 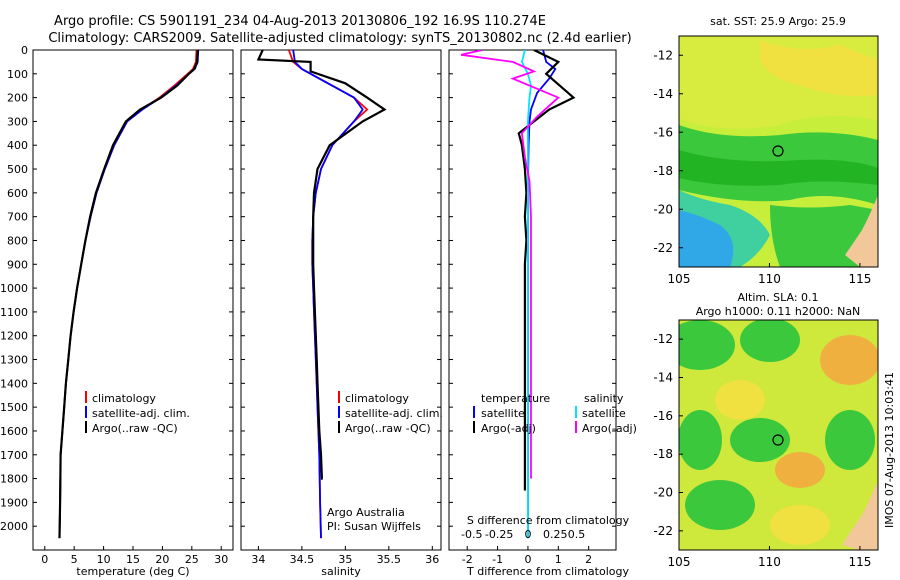 What do you see at coordinates (374, 526) in the screenshot?
I see `salinity-annotation-2: PI: Susan Wijffels` at bounding box center [374, 526].